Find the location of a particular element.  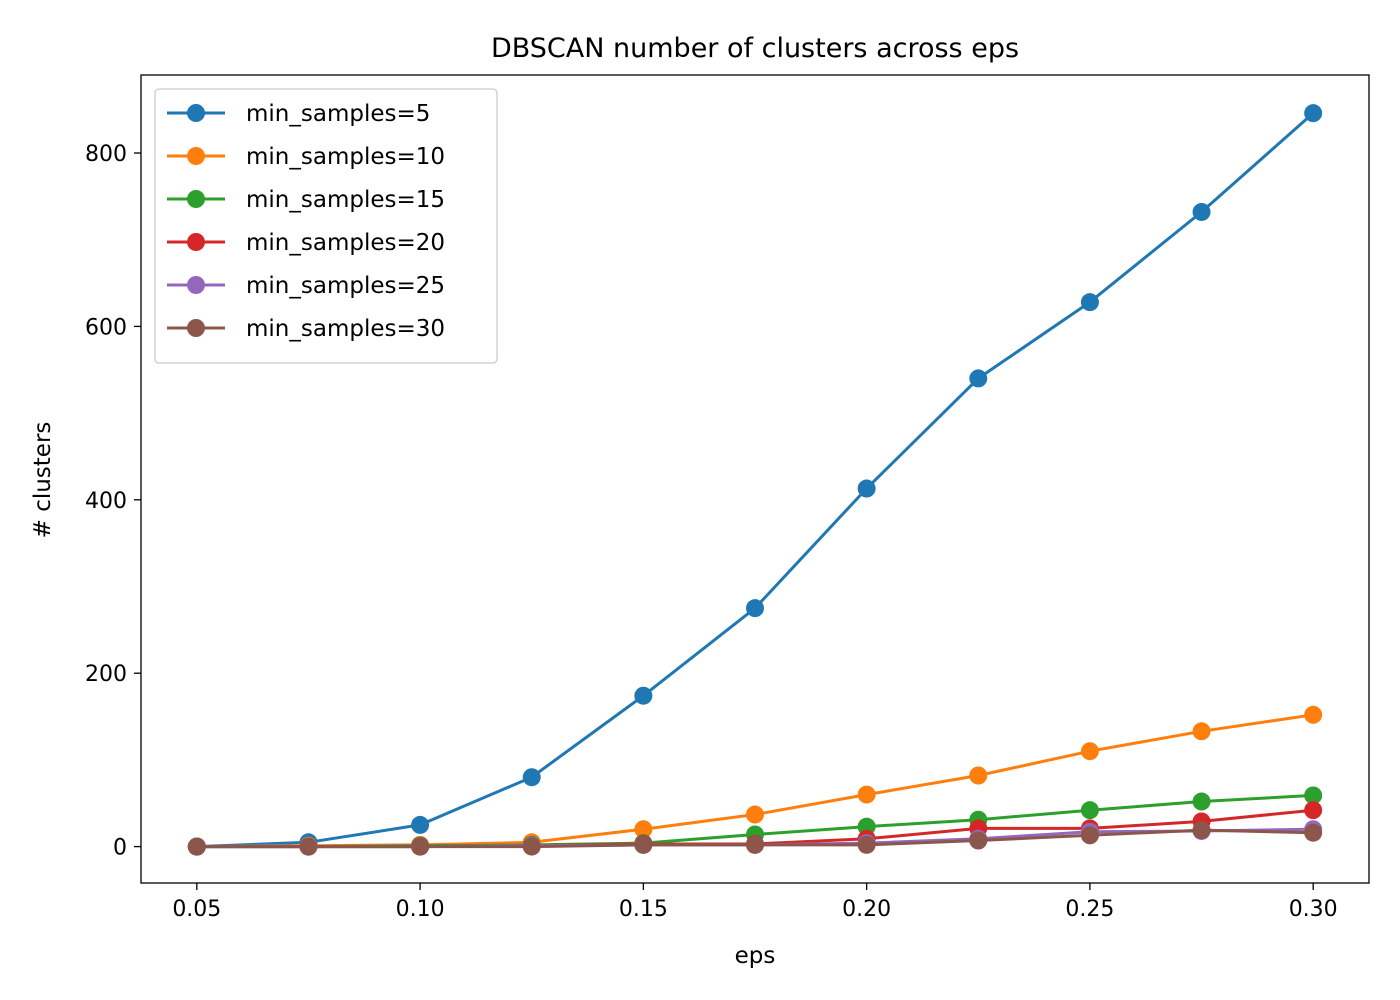

y-tick-label: 200 is located at coordinates (106, 674).